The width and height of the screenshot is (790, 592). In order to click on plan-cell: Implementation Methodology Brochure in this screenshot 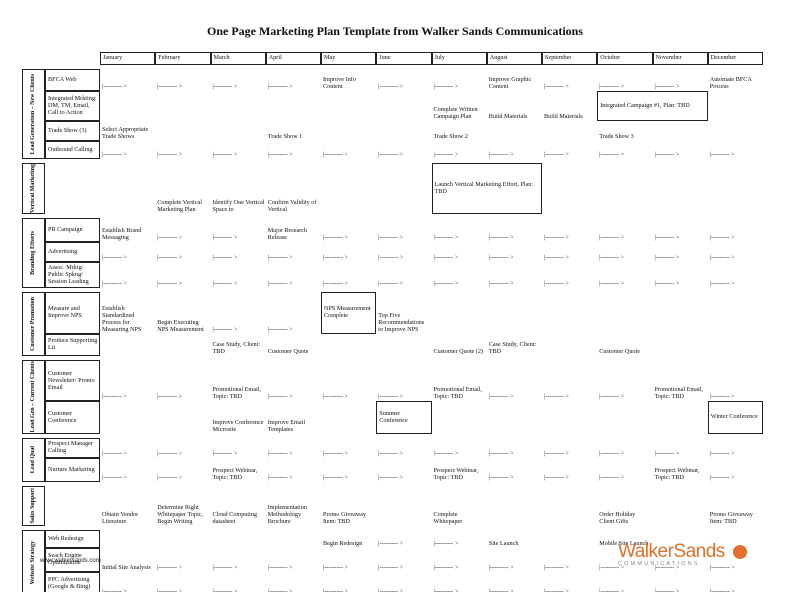, I will do `click(287, 514)`.